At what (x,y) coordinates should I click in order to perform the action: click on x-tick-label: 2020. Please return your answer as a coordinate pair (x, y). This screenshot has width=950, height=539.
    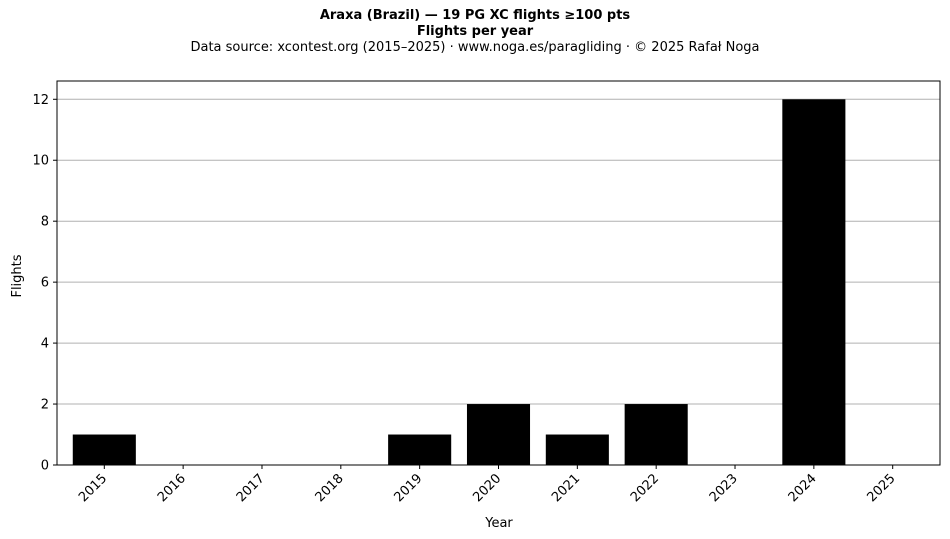
    Looking at the image, I should click on (487, 488).